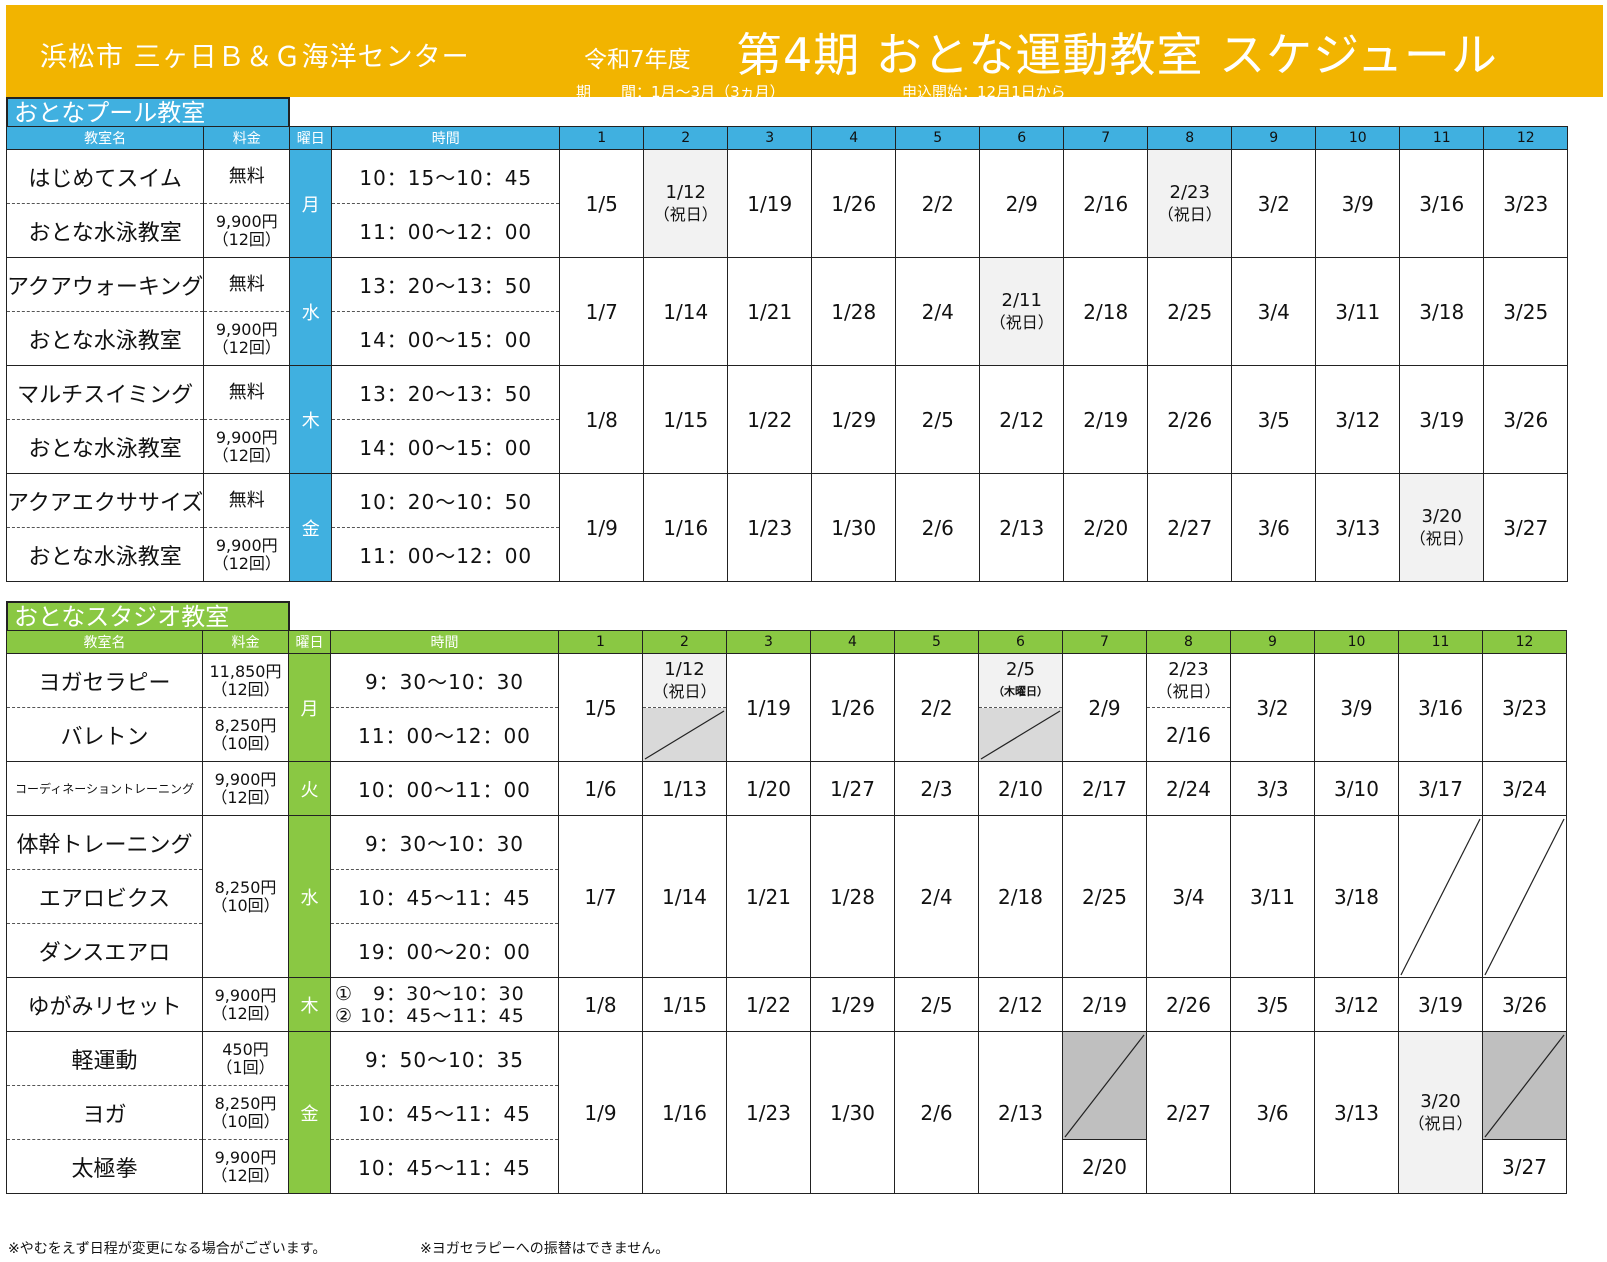 The height and width of the screenshot is (1262, 1607). I want to click on session-date-cell: 2/4, so click(938, 311).